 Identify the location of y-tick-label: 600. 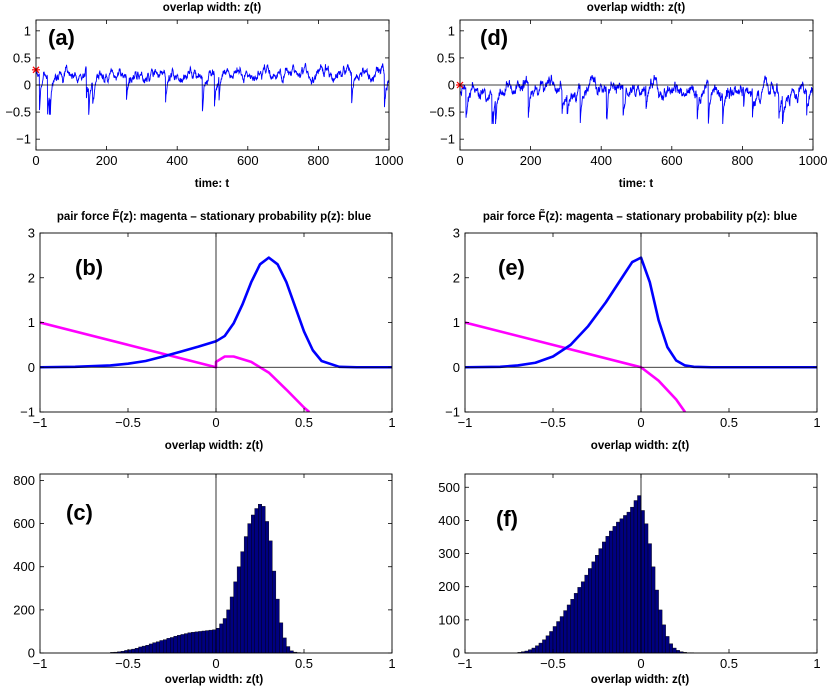
(24, 523).